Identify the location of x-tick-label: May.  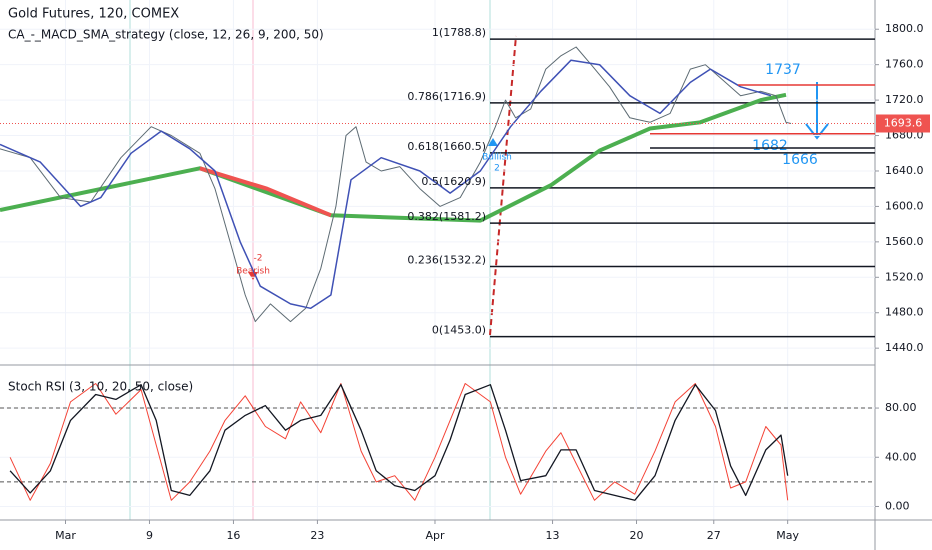
(787, 535).